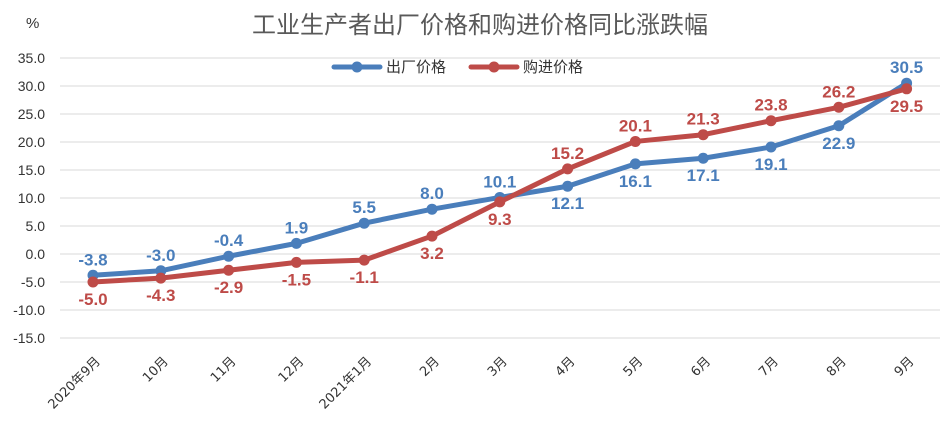 This screenshot has width=945, height=448. What do you see at coordinates (31, 198) in the screenshot?
I see `y-tick-label: 10.0` at bounding box center [31, 198].